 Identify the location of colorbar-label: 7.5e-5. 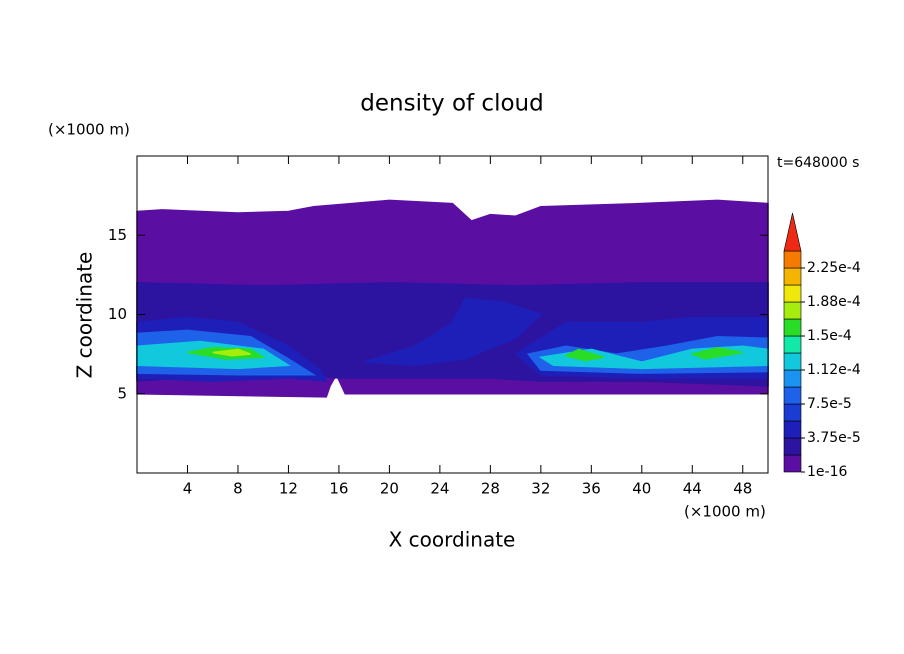
(829, 404).